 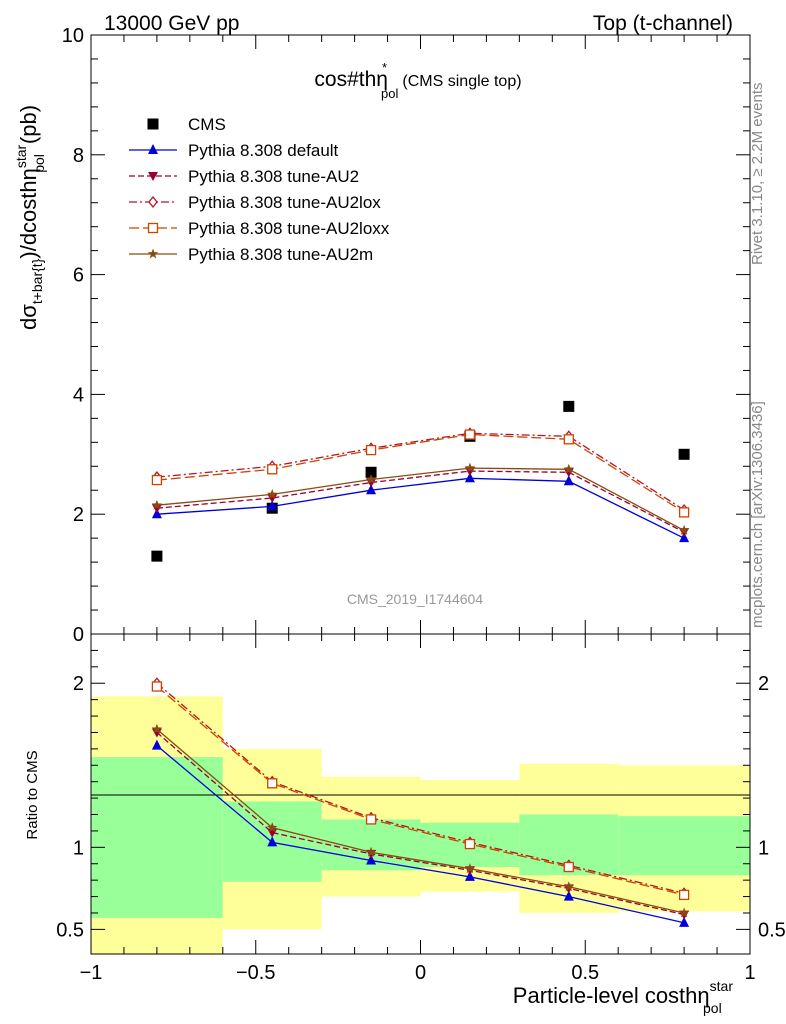 What do you see at coordinates (623, 997) in the screenshot?
I see `x-axis-label: Particle-level costhηstar pol` at bounding box center [623, 997].